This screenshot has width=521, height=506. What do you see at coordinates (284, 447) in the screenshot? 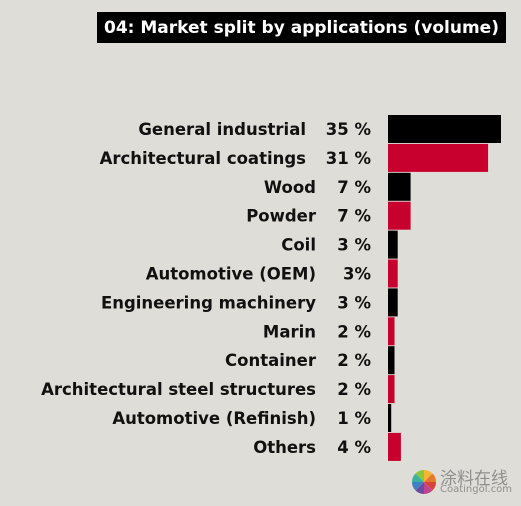
I see `category-label: Others` at bounding box center [284, 447].